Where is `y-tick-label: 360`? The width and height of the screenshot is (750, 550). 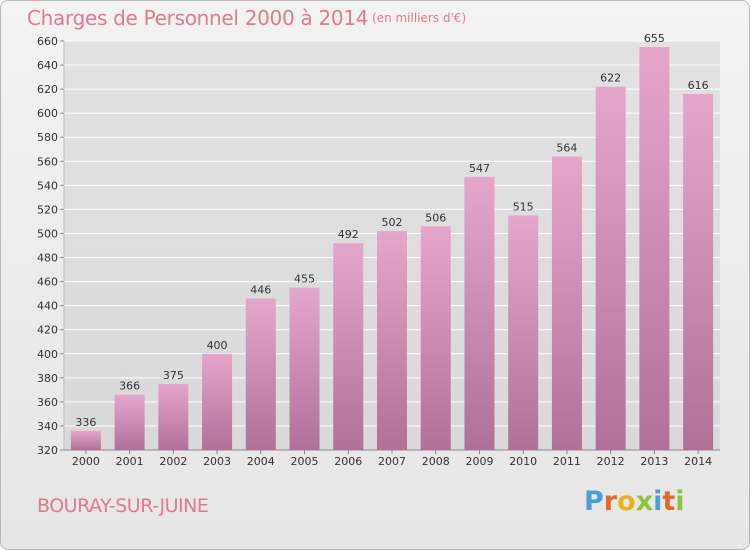 y-tick-label: 360 is located at coordinates (47, 402).